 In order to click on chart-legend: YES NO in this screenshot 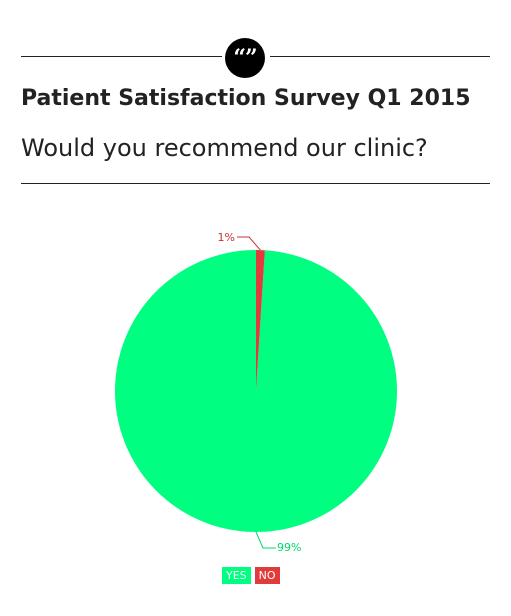, I will do `click(251, 575)`.